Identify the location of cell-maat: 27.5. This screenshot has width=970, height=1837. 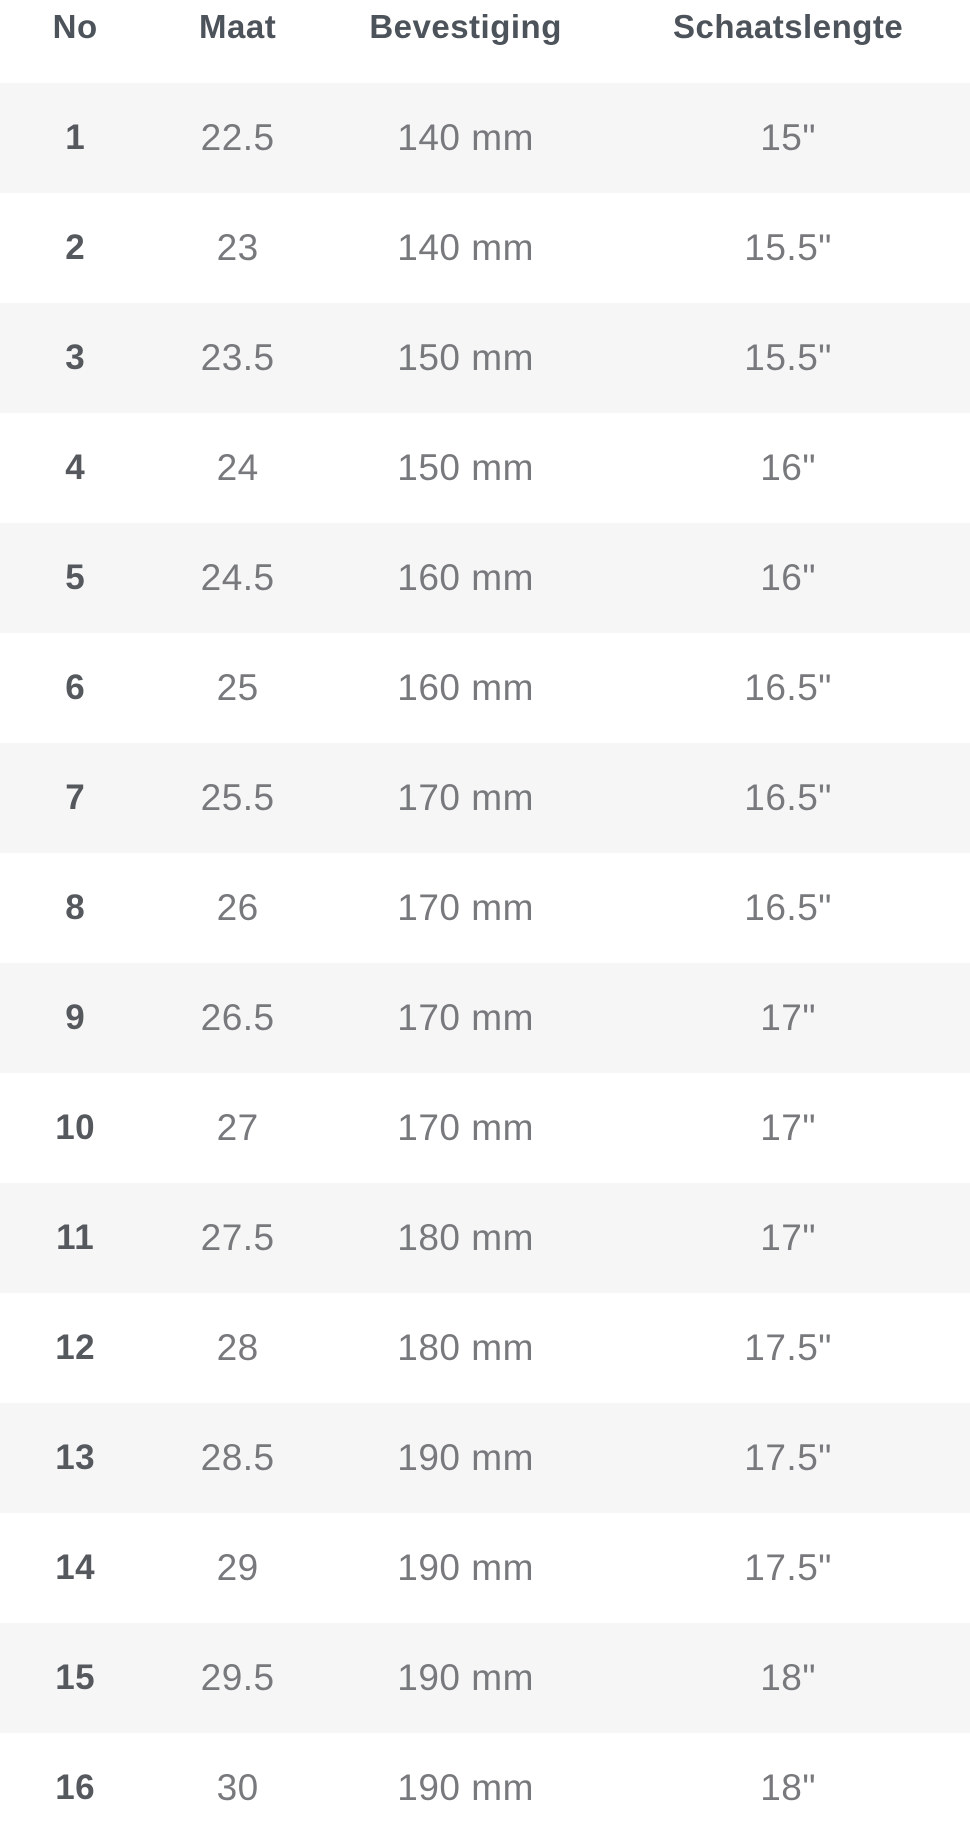
(237, 1237).